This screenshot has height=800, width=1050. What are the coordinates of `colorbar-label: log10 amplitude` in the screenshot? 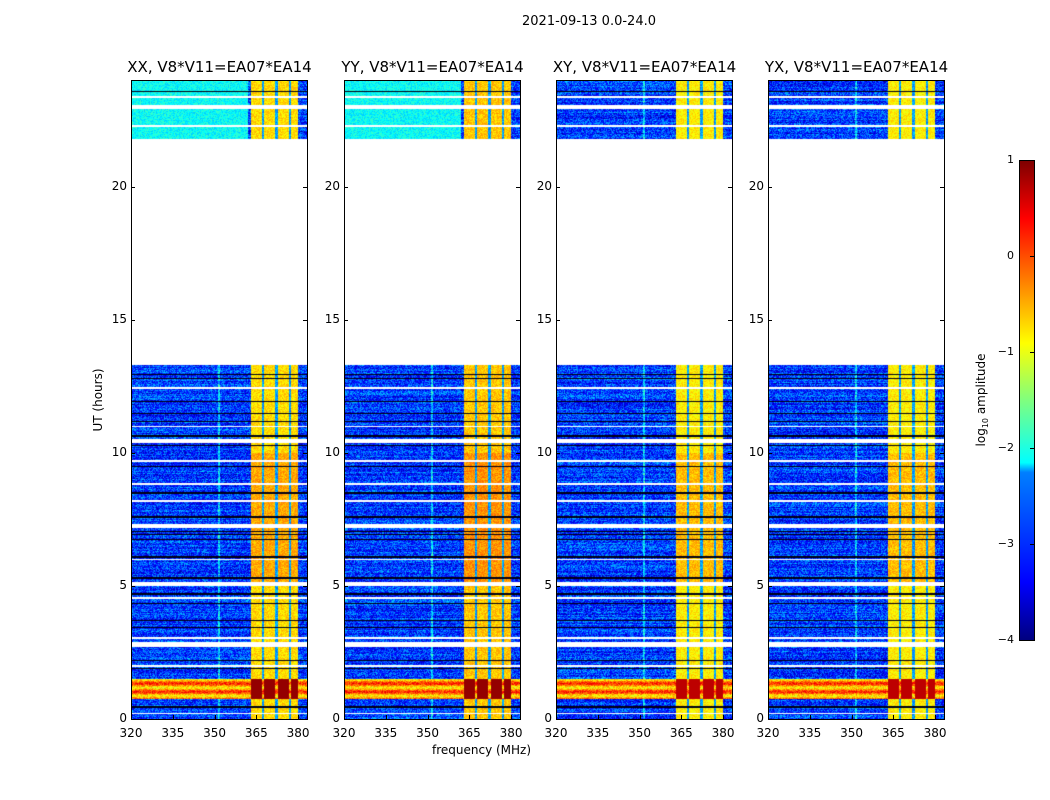 It's located at (982, 400).